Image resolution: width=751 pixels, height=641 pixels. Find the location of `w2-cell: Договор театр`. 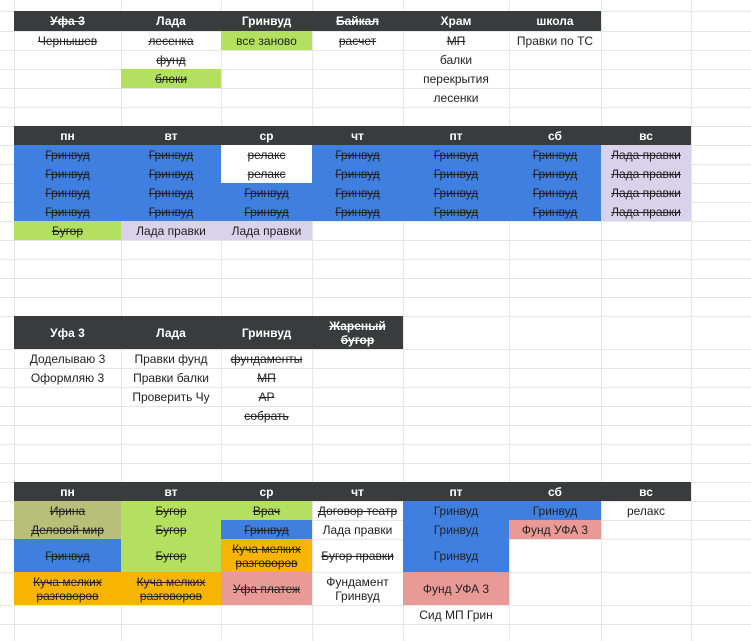

w2-cell: Договор театр is located at coordinates (357, 510).